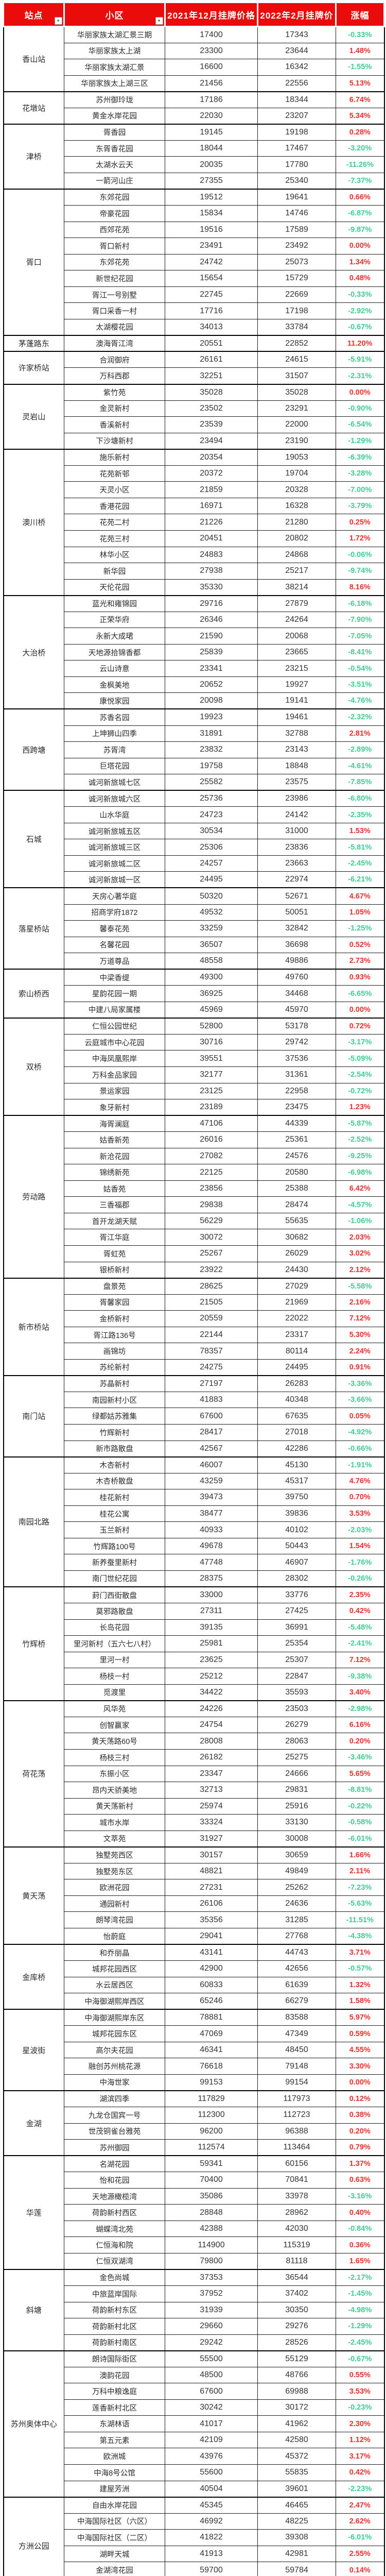 Image resolution: width=386 pixels, height=2576 pixels. Describe the element at coordinates (114, 1936) in the screenshot. I see `community-cell: 怡蔚庭` at that location.